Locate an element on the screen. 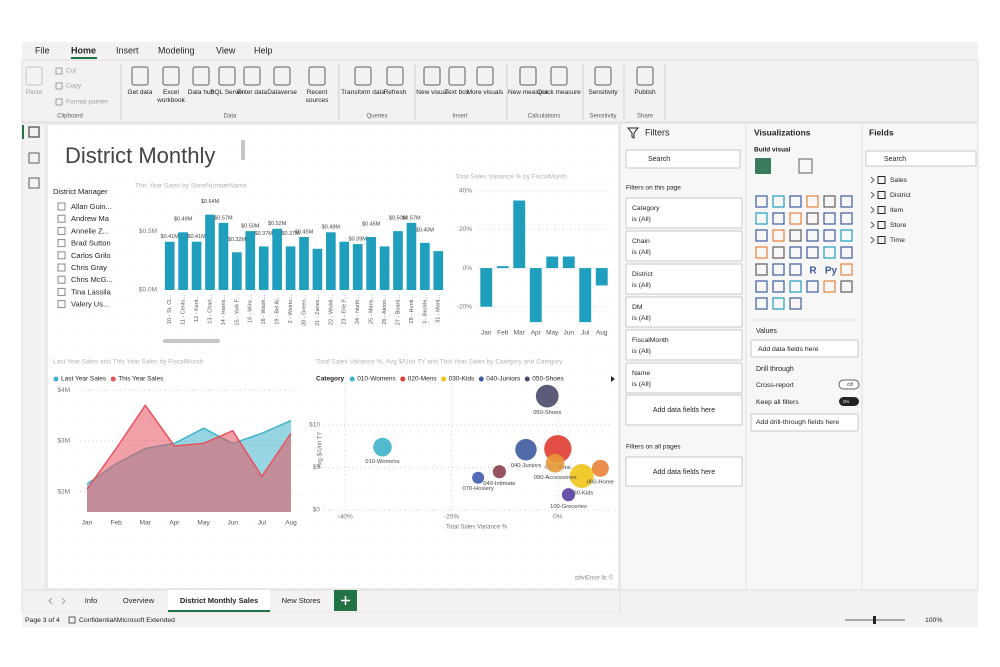 The width and height of the screenshot is (1000, 667). slicer-item: Carlos Grilo is located at coordinates (91, 255).